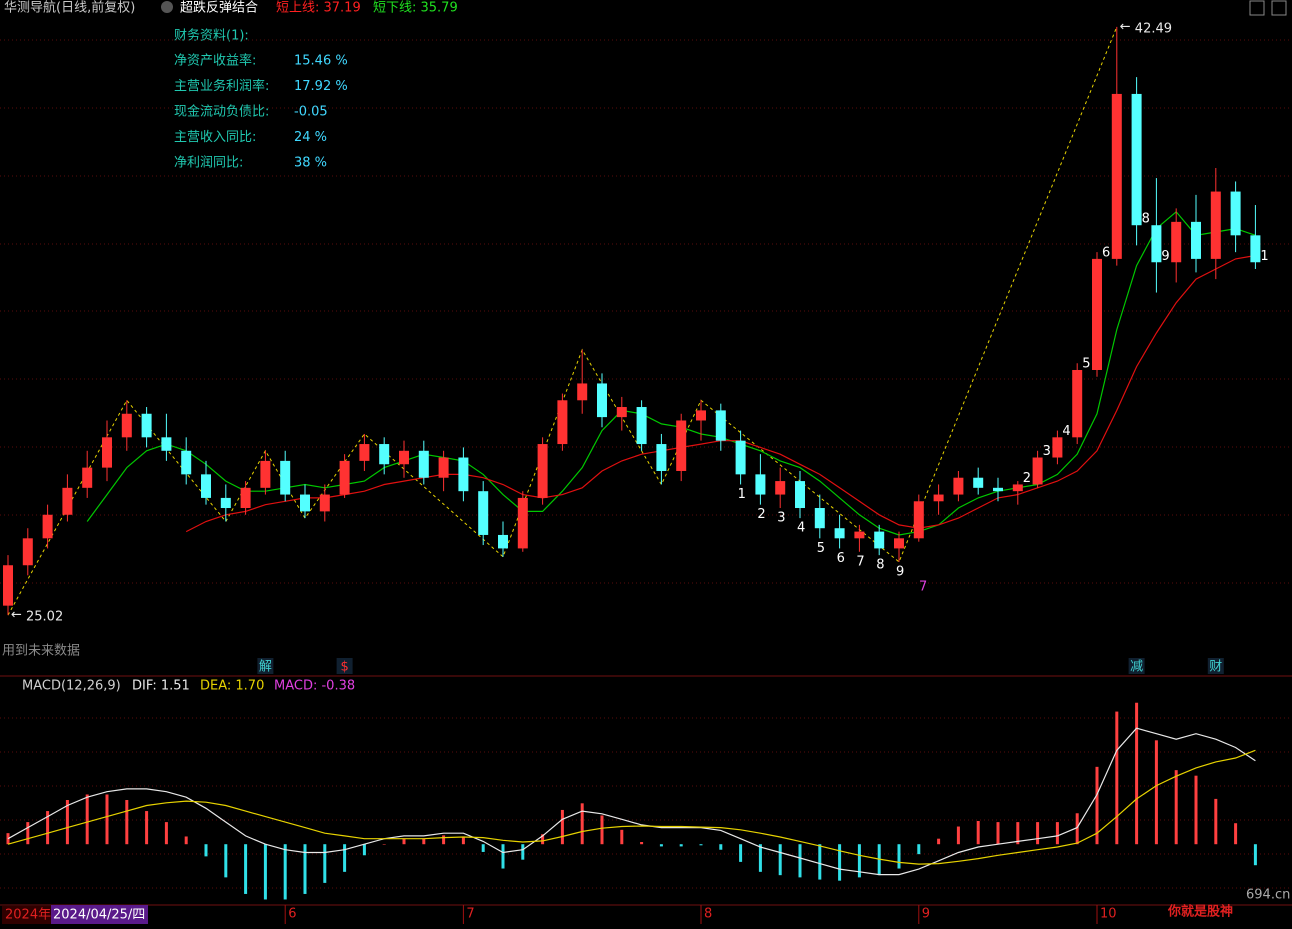  Describe the element at coordinates (208, 163) in the screenshot. I see `fundamental-label: 净利润同比:` at that location.